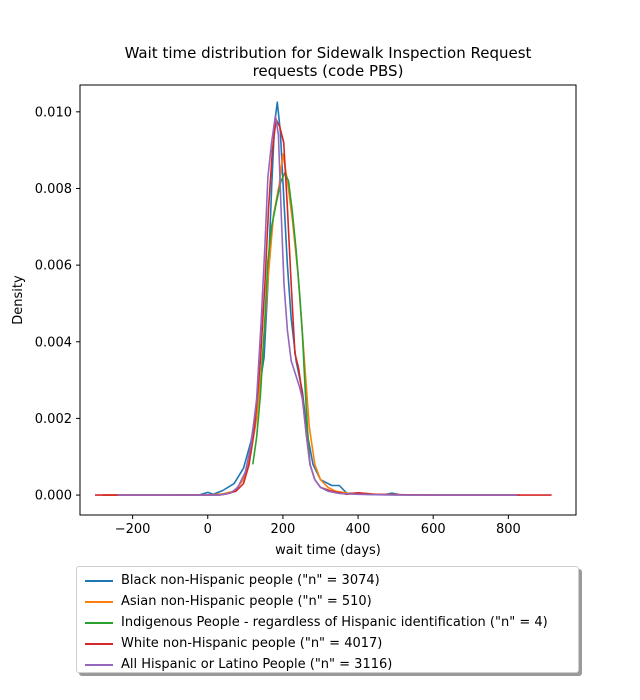  What do you see at coordinates (282, 529) in the screenshot?
I see `x-tick-label: 200` at bounding box center [282, 529].